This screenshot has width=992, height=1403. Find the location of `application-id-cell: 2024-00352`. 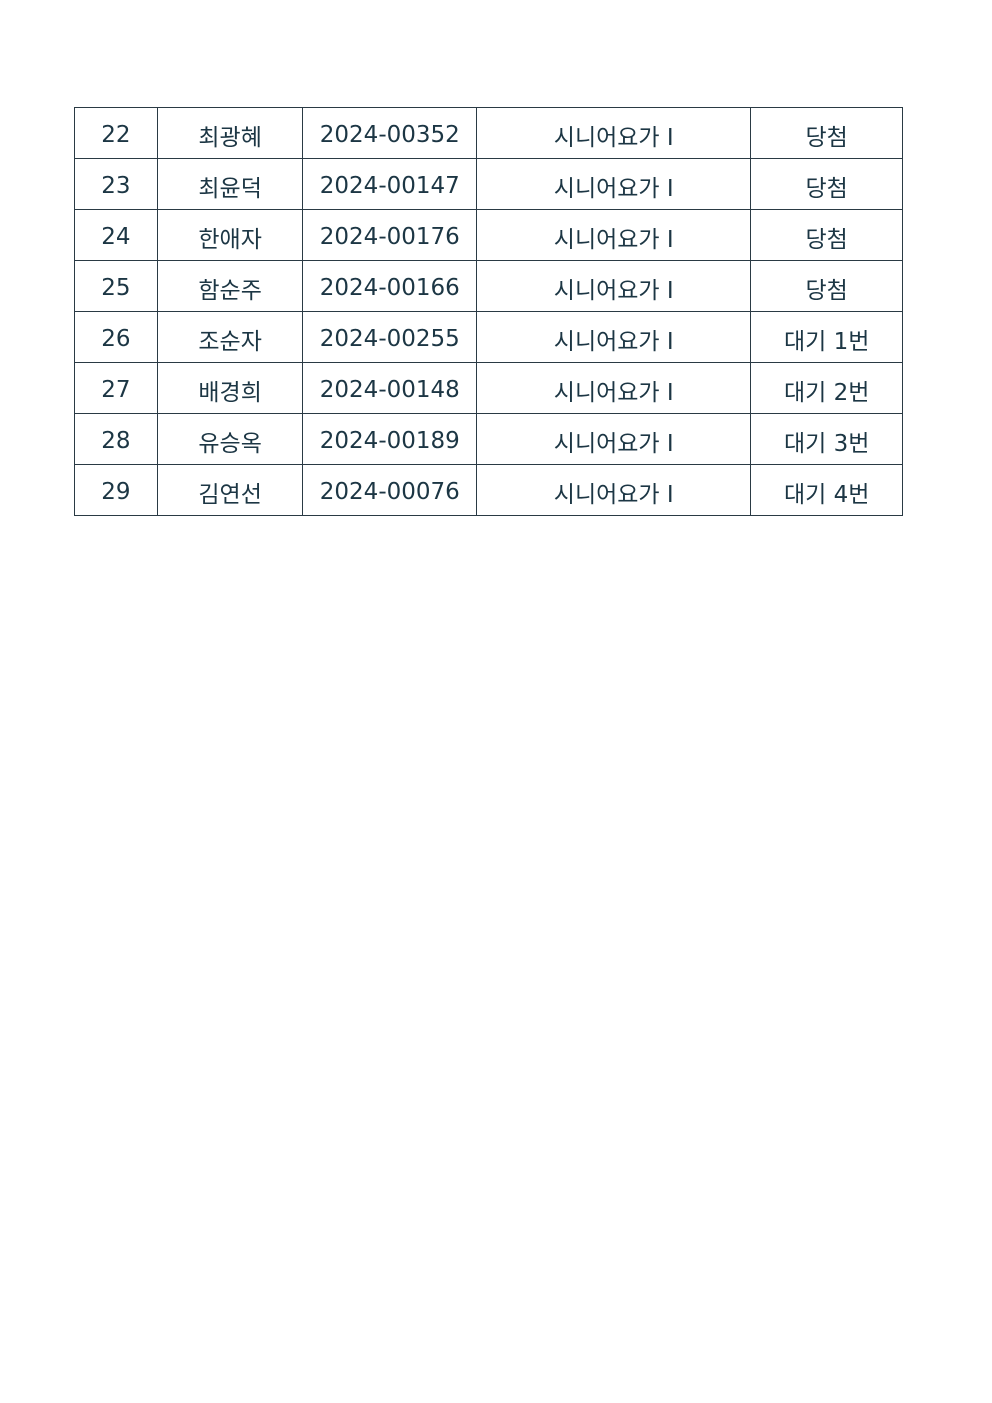

application-id-cell: 2024-00352 is located at coordinates (390, 133).